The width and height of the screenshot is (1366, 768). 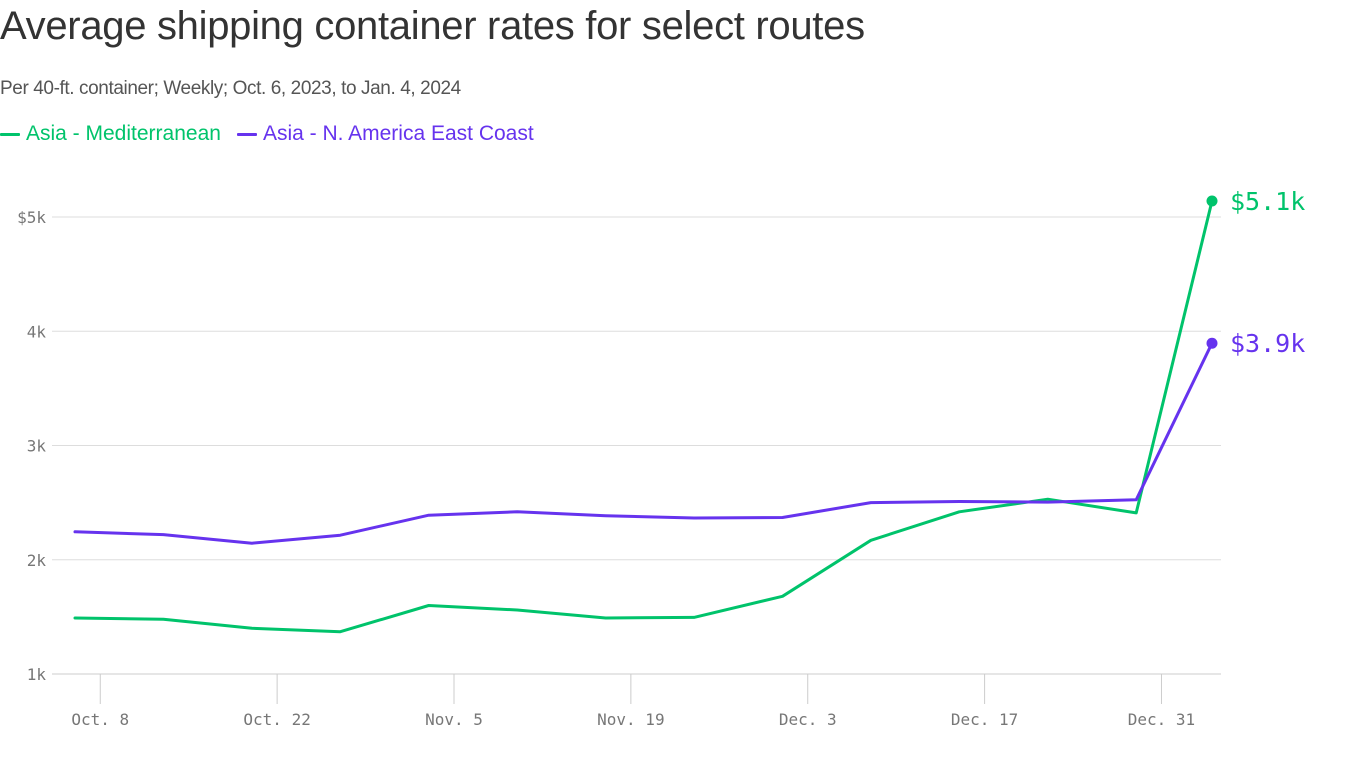 What do you see at coordinates (37, 446) in the screenshot?
I see `y-tick-label-3000: 3k` at bounding box center [37, 446].